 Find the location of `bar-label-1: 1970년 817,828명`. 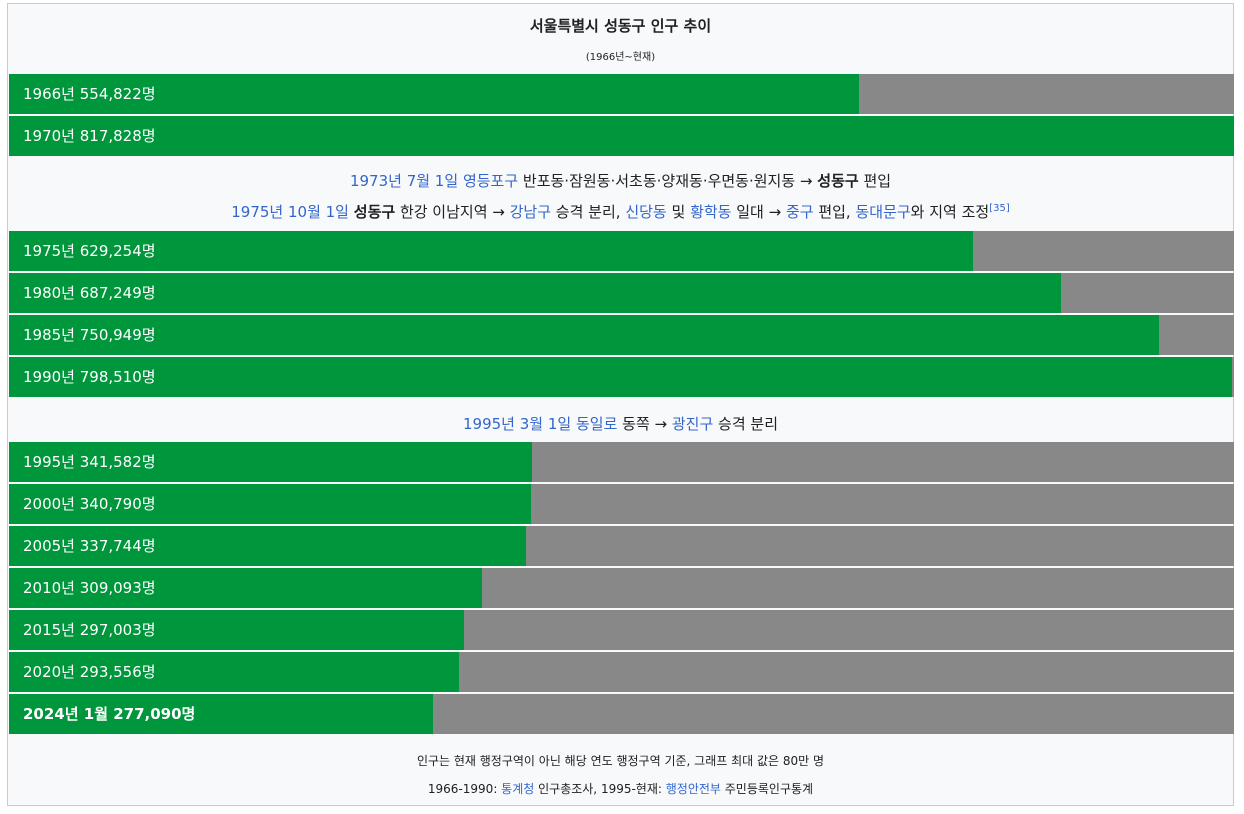

bar-label-1: 1970년 817,828명 is located at coordinates (89, 136).